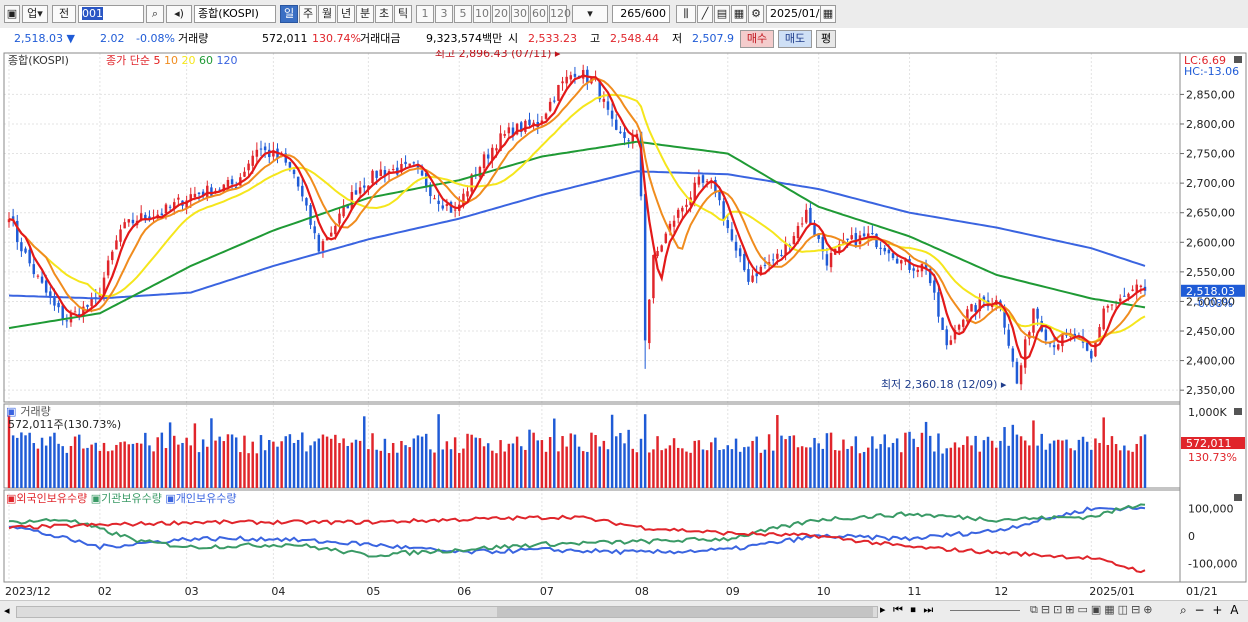 Image resolution: width=1248 pixels, height=622 pixels. I want to click on zoom-controls: ⌕ − + A, so click(1210, 610).